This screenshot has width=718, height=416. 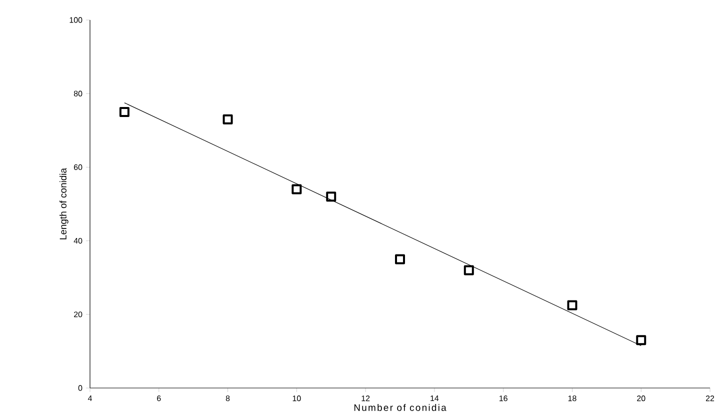 What do you see at coordinates (400, 407) in the screenshot?
I see `x-axis-title: Number of conidia` at bounding box center [400, 407].